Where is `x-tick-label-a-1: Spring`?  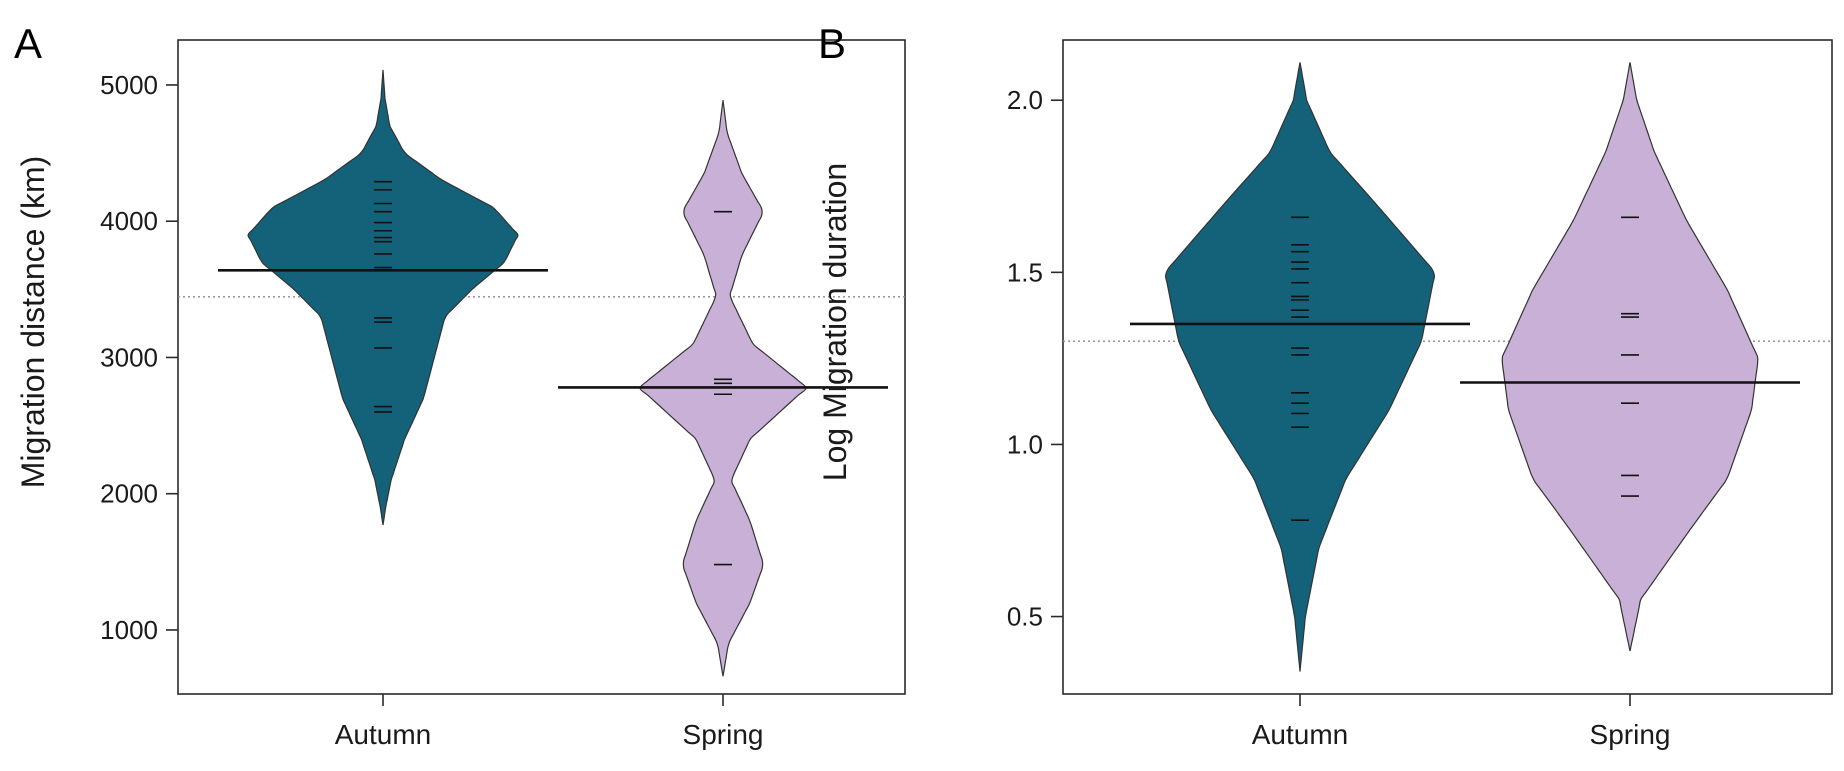 x-tick-label-a-1: Spring is located at coordinates (723, 734).